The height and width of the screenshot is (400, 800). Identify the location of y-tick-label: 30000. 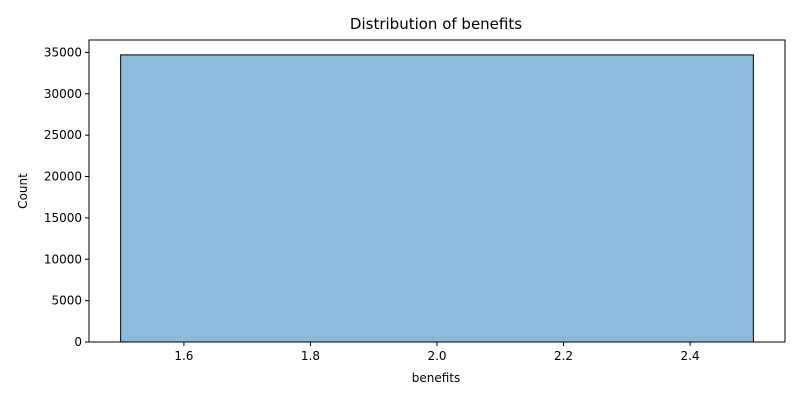
(63, 94).